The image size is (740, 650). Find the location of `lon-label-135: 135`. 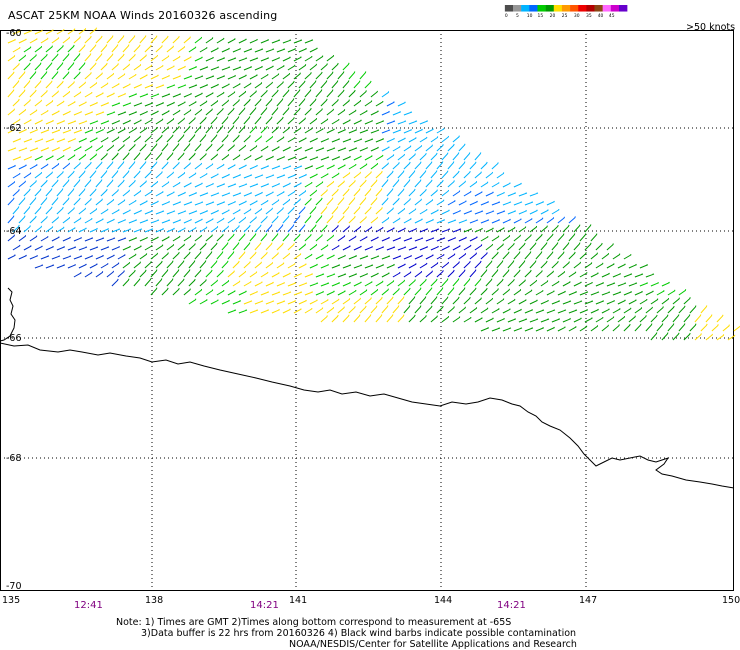

lon-label-135: 135 is located at coordinates (11, 600).